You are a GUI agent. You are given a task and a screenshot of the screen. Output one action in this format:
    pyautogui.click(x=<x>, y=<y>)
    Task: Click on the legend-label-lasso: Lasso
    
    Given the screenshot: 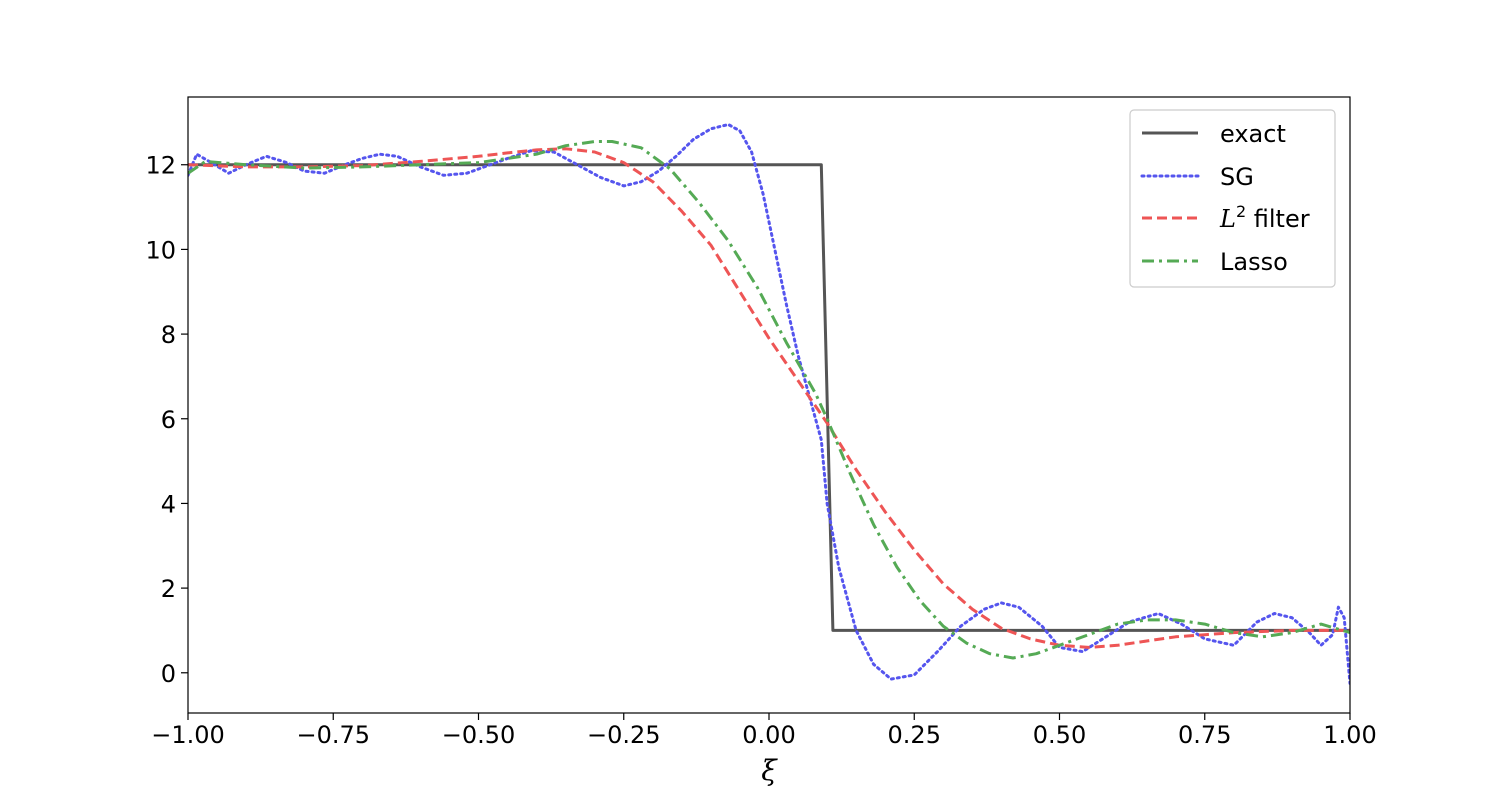 What is the action you would take?
    pyautogui.click(x=1254, y=262)
    